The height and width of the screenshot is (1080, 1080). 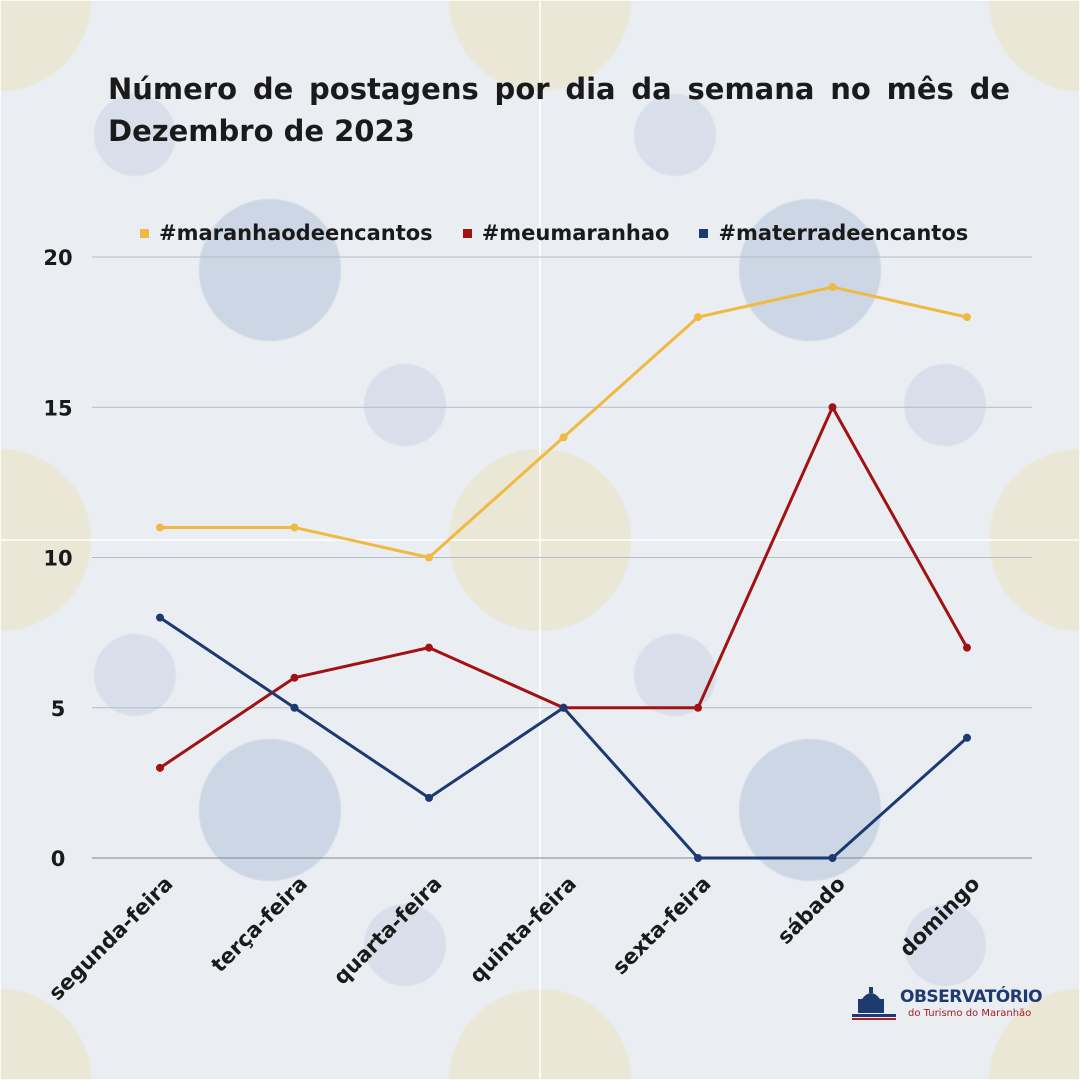 What do you see at coordinates (58, 709) in the screenshot?
I see `y-tick-label-5: 5` at bounding box center [58, 709].